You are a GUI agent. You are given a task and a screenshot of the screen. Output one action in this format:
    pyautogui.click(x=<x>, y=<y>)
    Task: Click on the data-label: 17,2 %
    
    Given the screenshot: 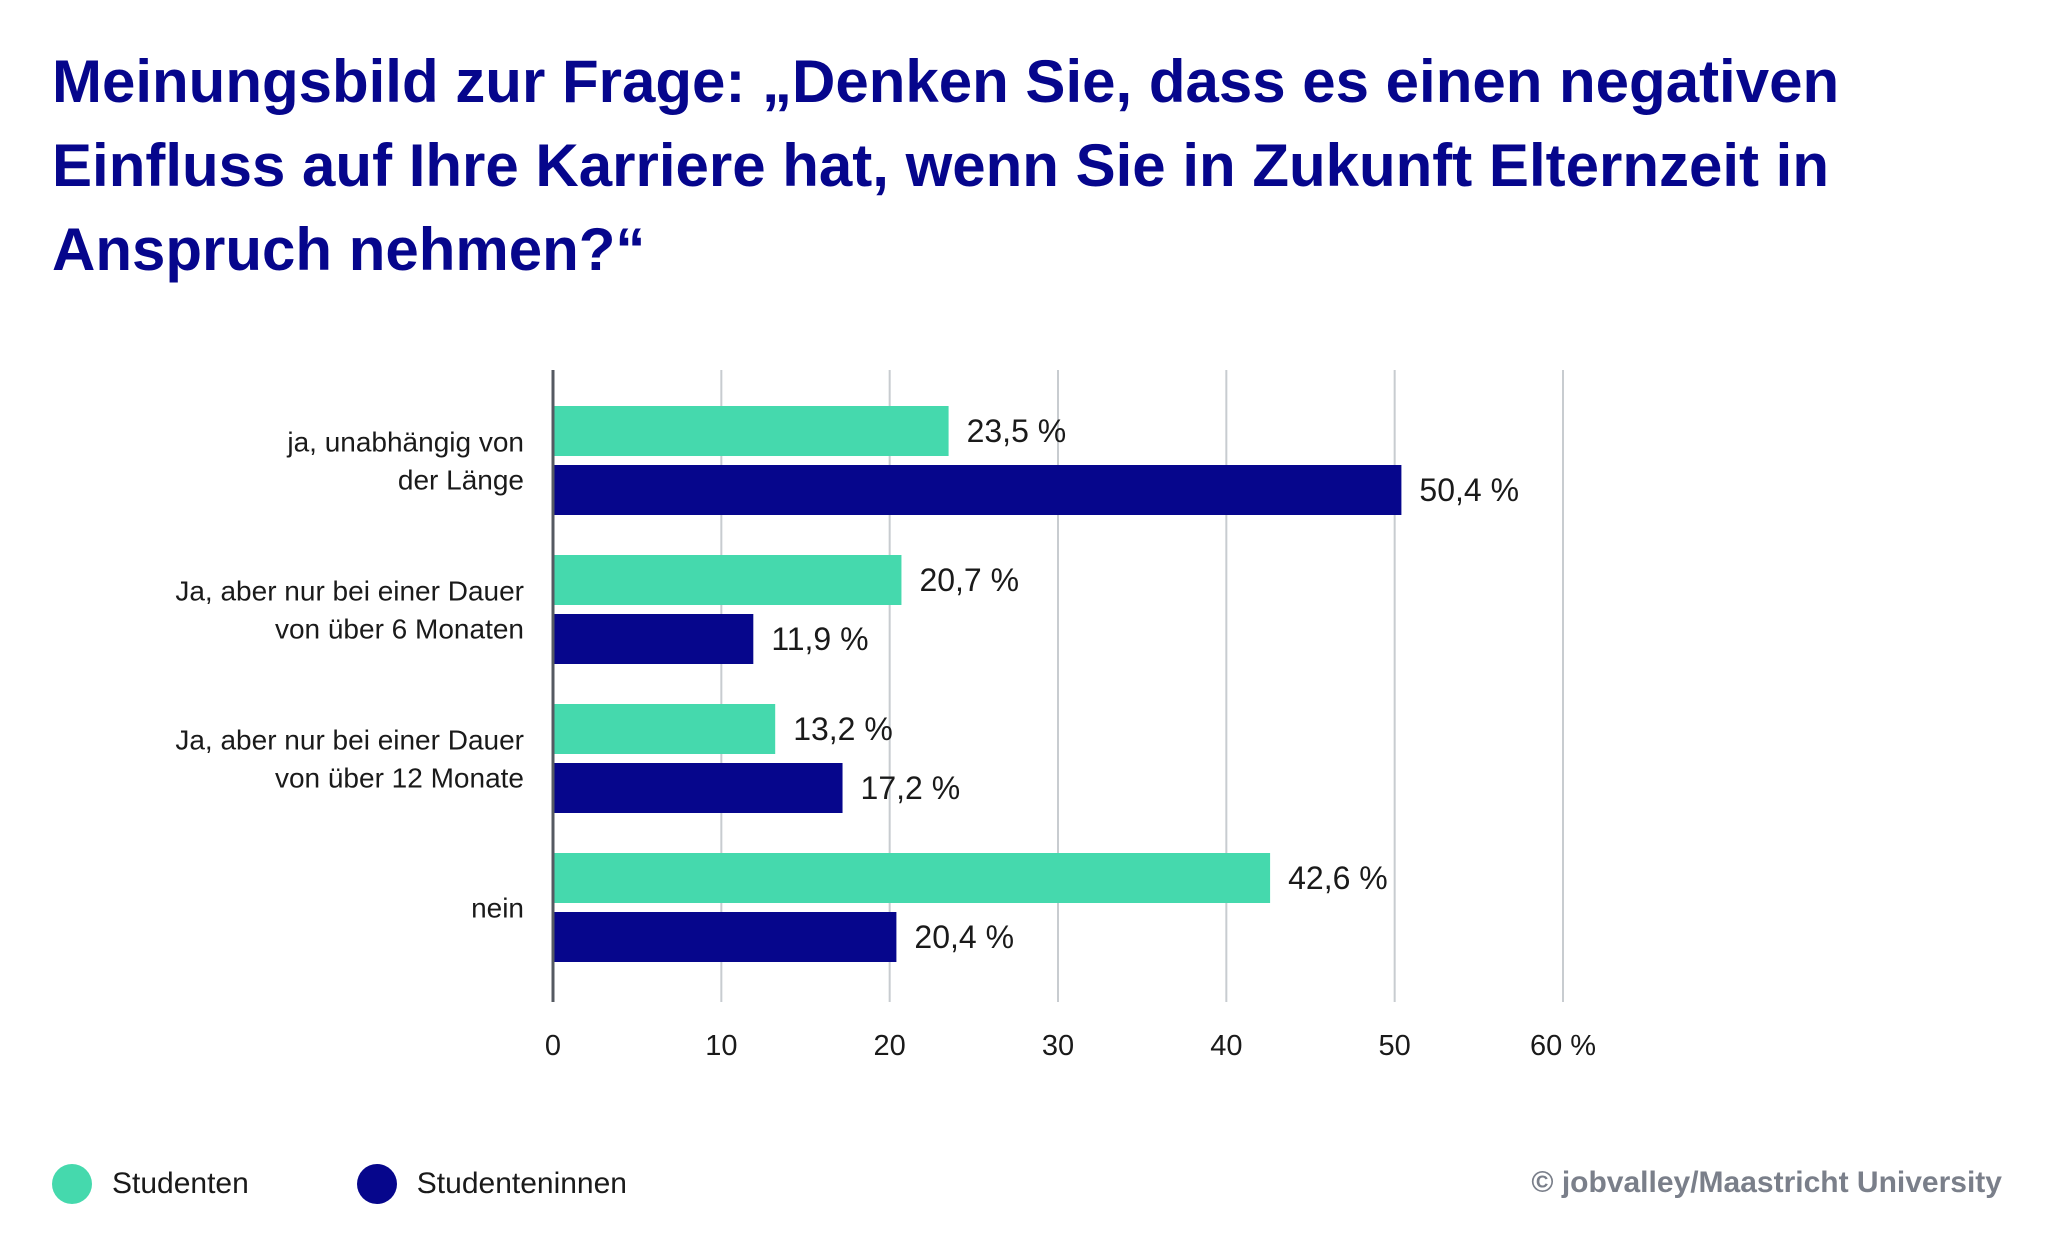 What is the action you would take?
    pyautogui.click(x=911, y=788)
    